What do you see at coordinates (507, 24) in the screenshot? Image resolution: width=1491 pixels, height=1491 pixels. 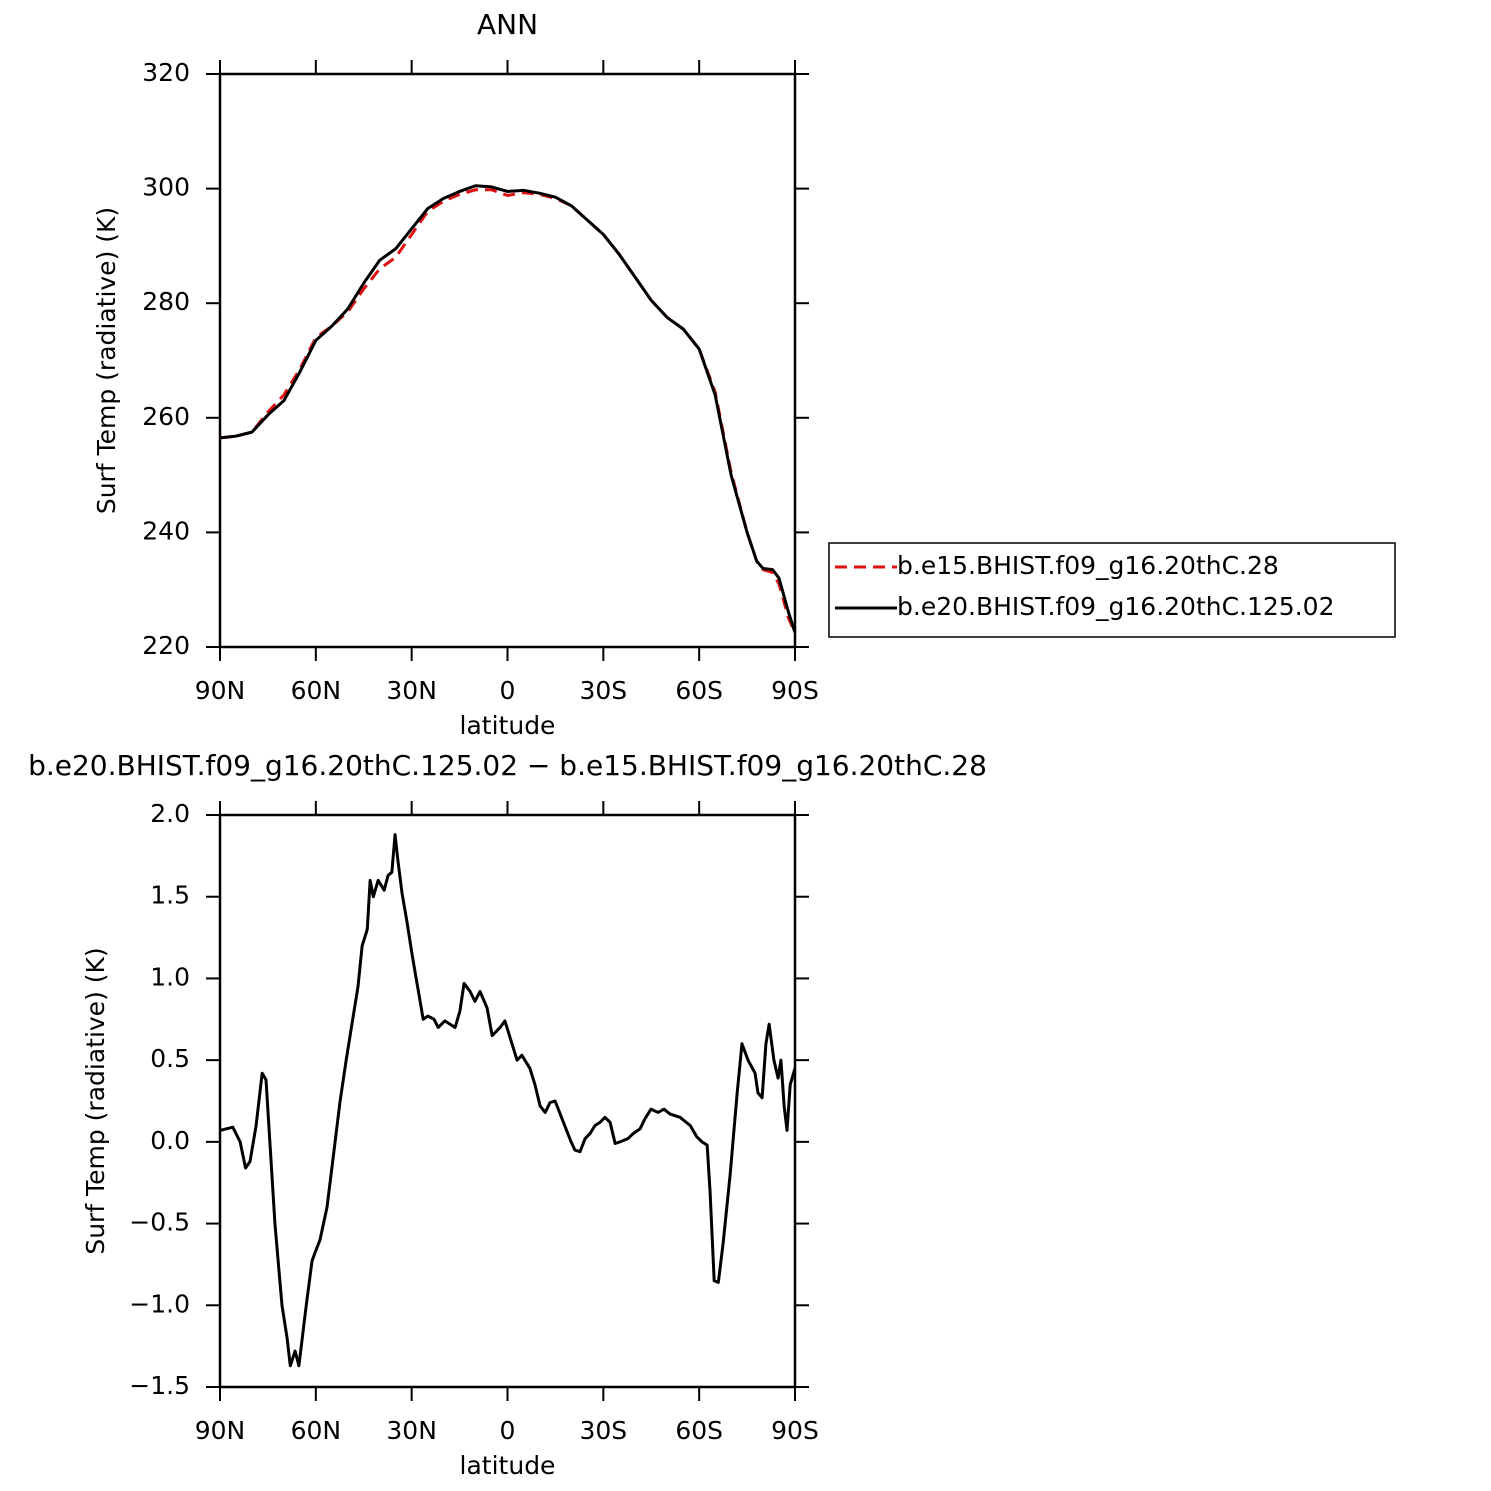 I see `chart-title: ANN` at bounding box center [507, 24].